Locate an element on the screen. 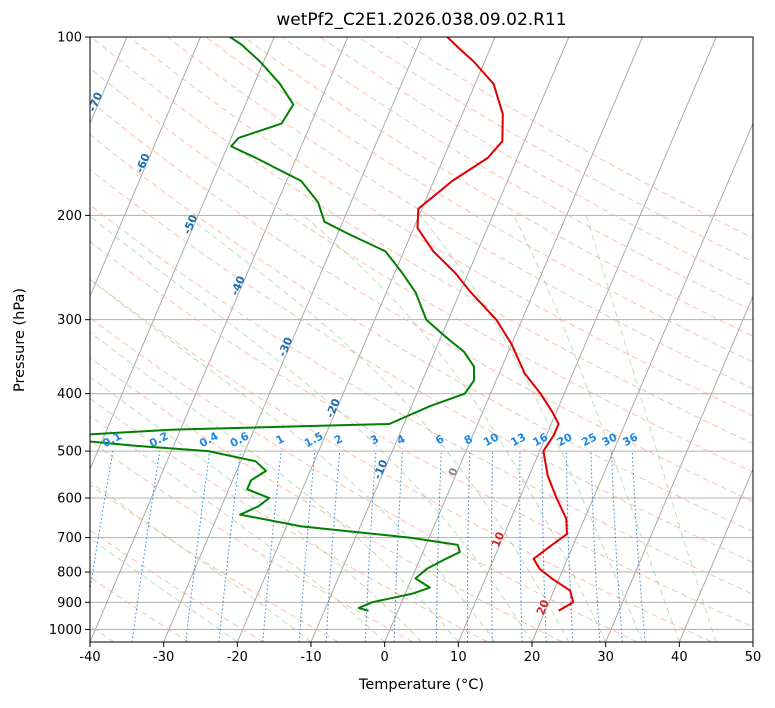  mixing-ratio-label: 36 is located at coordinates (631, 439).